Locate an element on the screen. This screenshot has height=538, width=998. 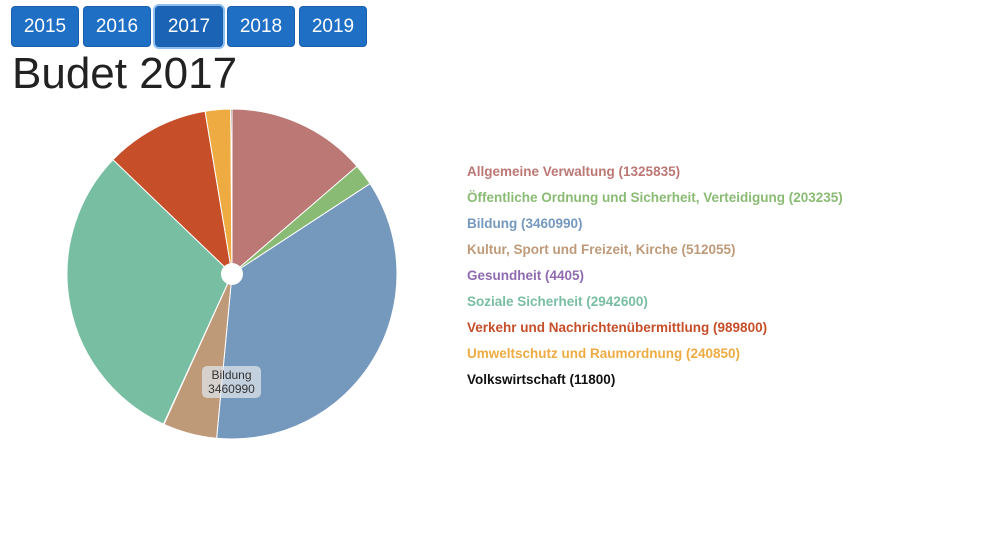
legend-item-7: Umweltschutz und Raumordnung (240850) is located at coordinates (604, 353).